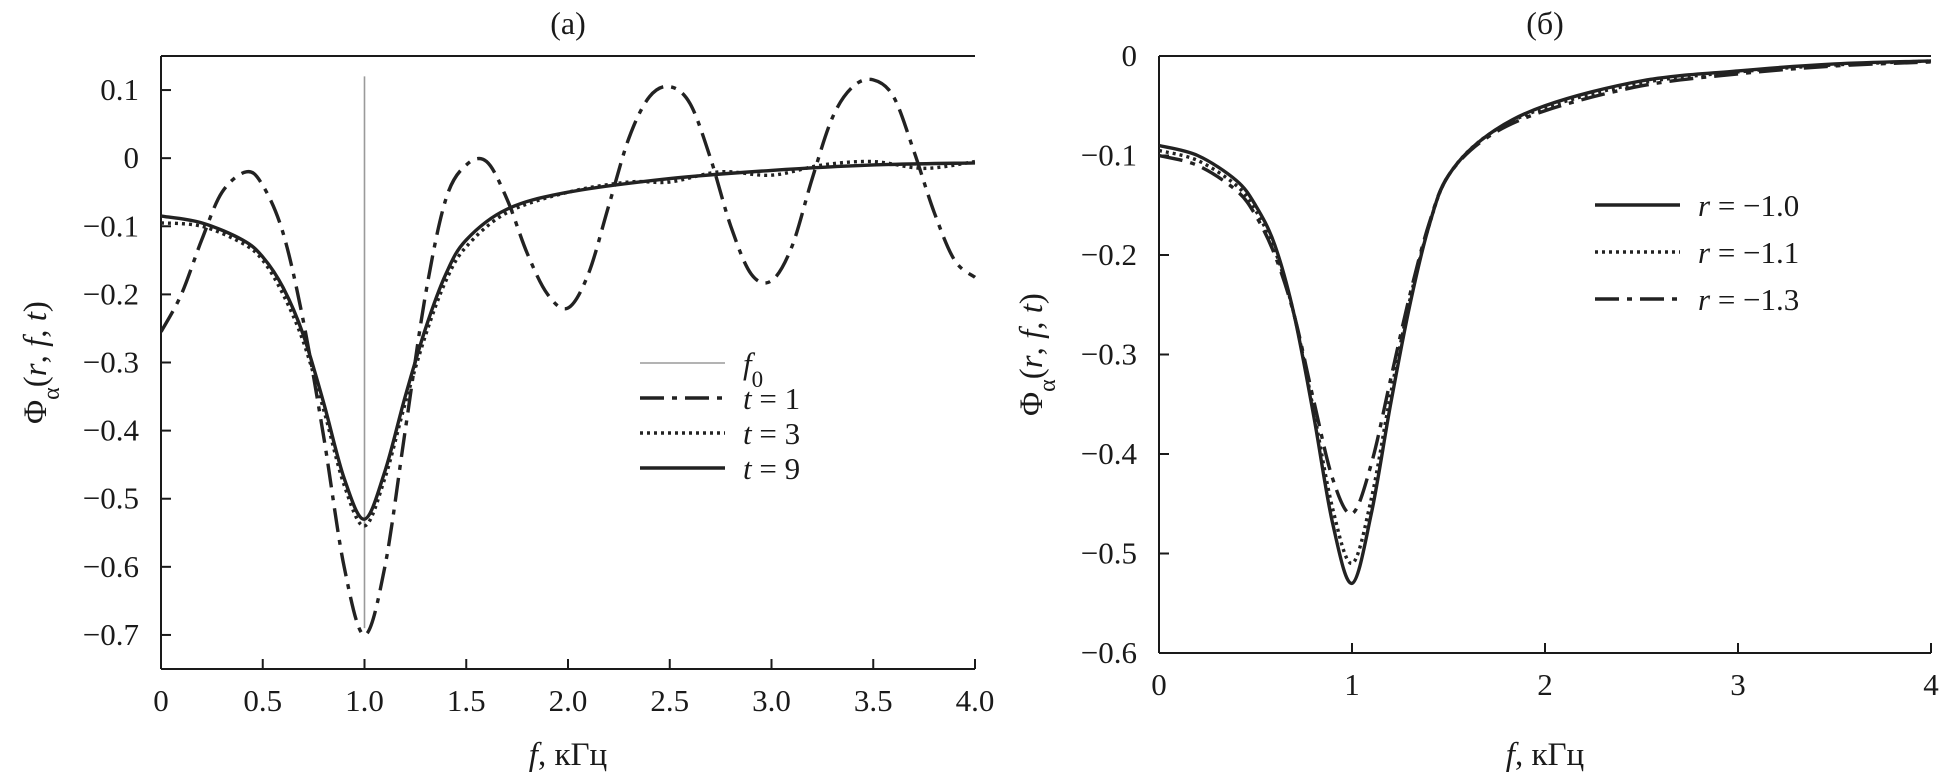 This screenshot has width=1942, height=781. I want to click on legend-label: r = −1.0, so click(1748, 205).